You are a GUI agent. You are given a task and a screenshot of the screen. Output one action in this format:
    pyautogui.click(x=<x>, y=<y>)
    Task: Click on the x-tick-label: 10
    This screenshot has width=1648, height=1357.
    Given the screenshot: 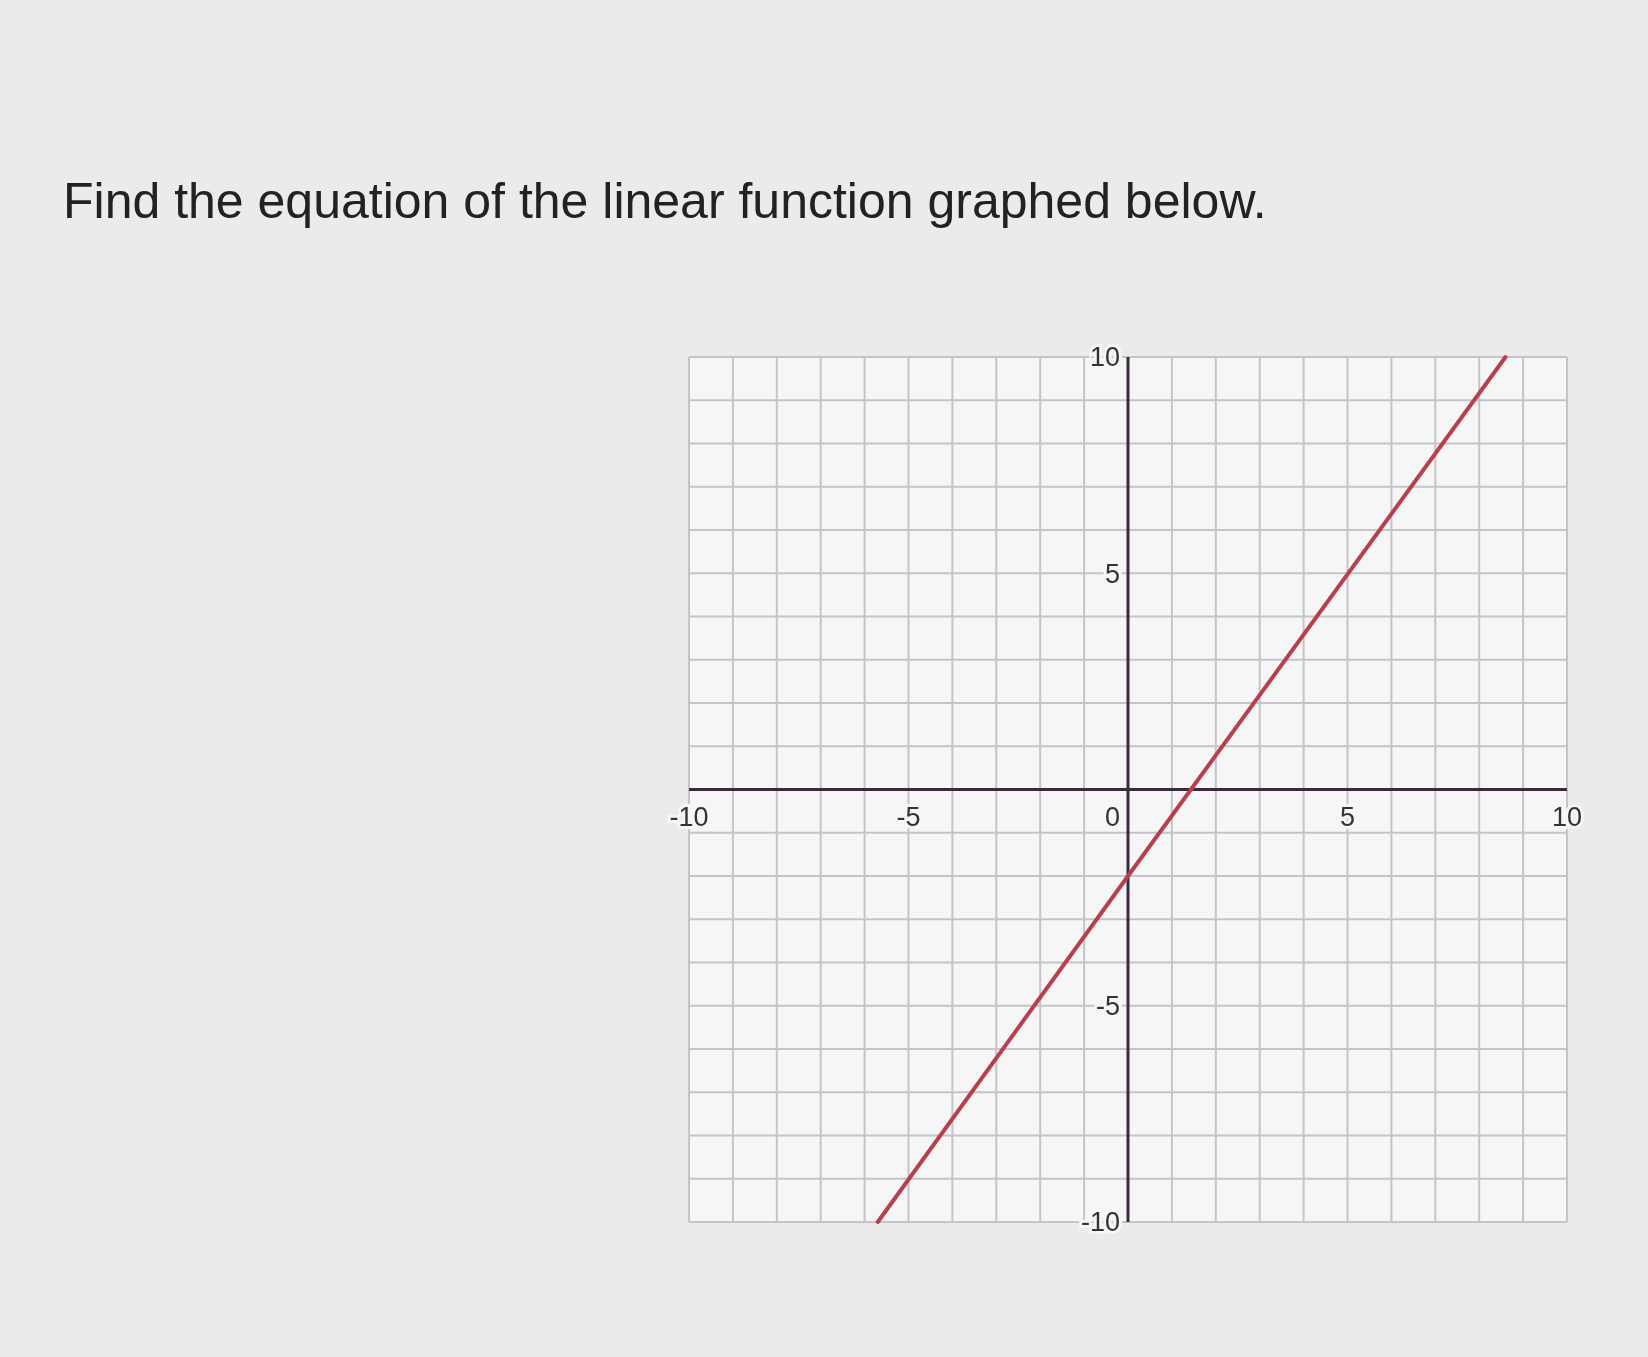 What is the action you would take?
    pyautogui.click(x=1567, y=816)
    